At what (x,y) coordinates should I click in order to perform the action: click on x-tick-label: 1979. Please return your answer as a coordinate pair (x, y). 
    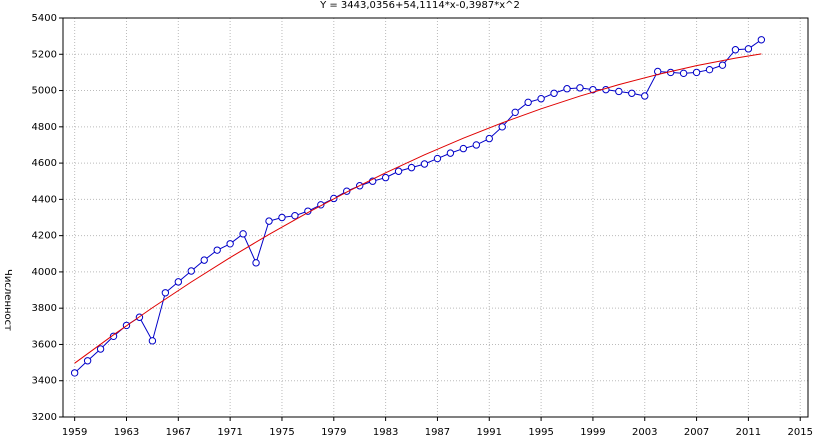
    Looking at the image, I should click on (333, 432).